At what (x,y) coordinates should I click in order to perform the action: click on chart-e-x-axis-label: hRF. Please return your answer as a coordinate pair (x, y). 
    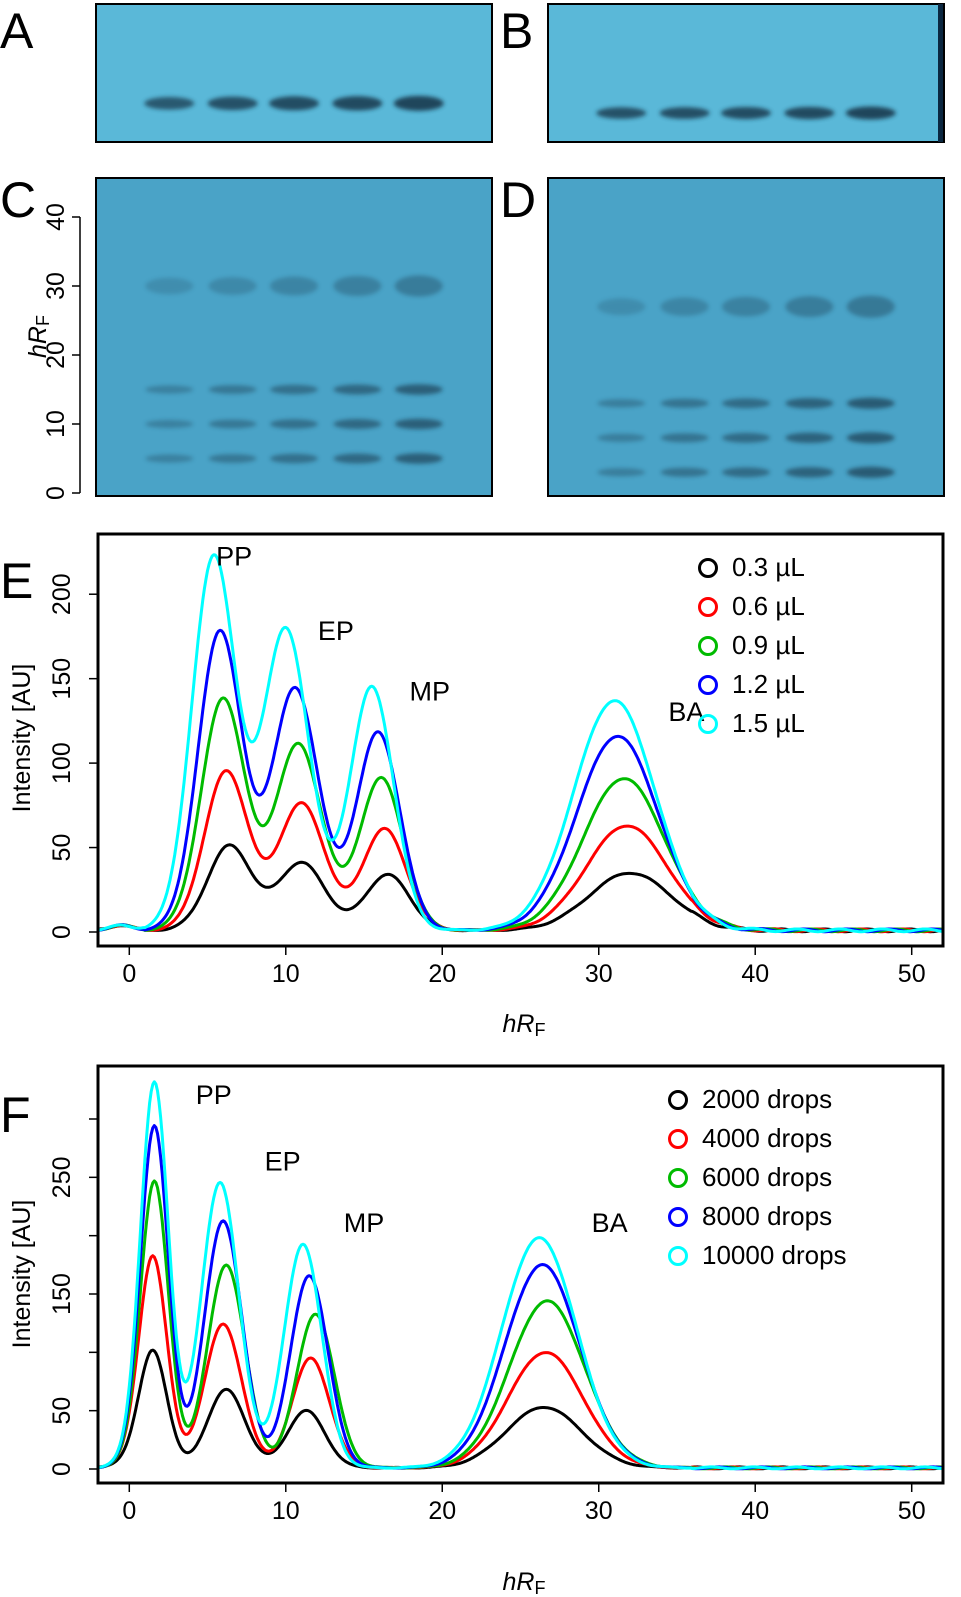
    Looking at the image, I should click on (524, 1025).